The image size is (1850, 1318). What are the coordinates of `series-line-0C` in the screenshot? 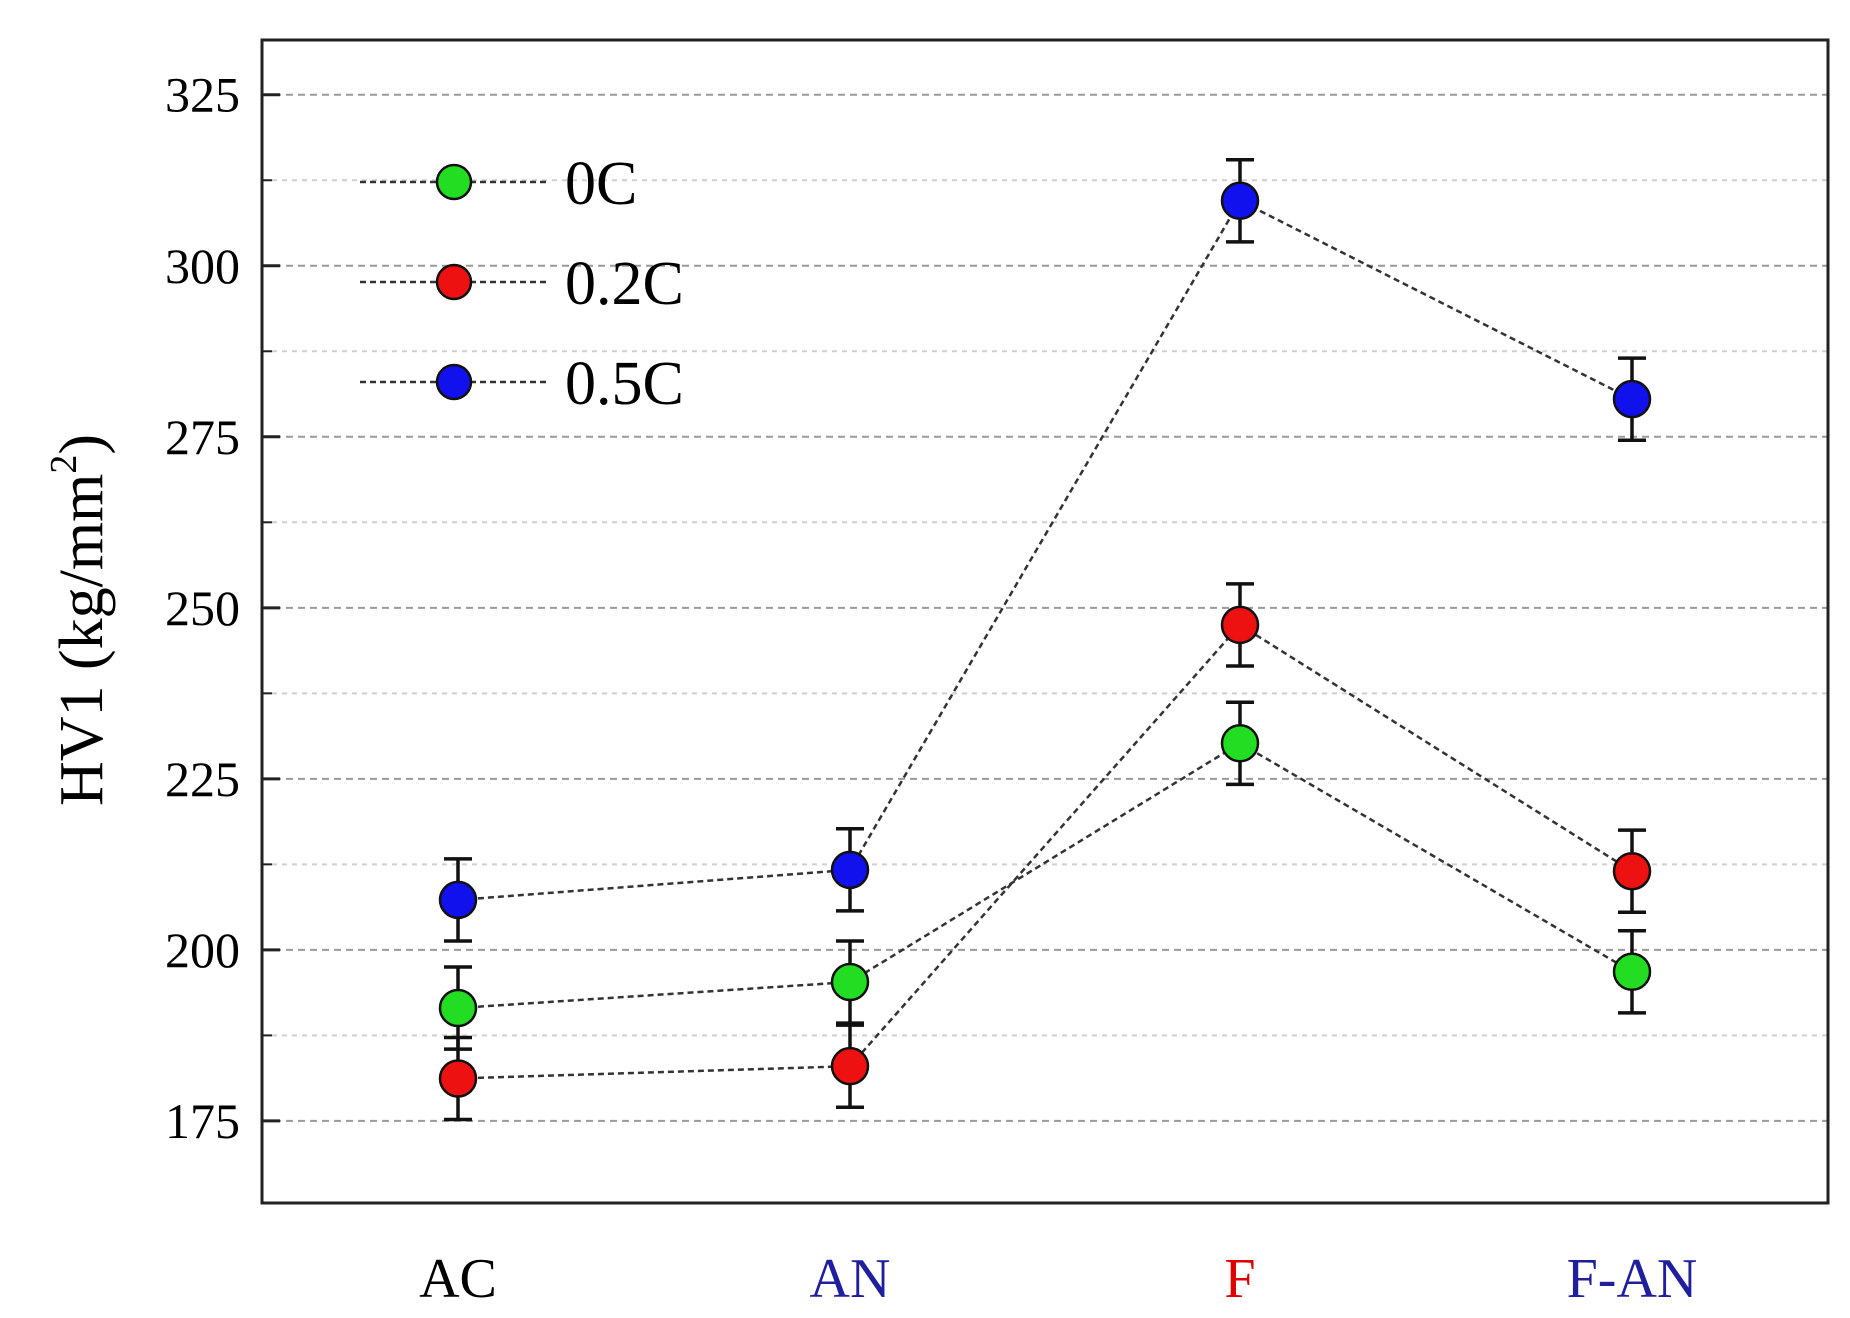 It's located at (1045, 875).